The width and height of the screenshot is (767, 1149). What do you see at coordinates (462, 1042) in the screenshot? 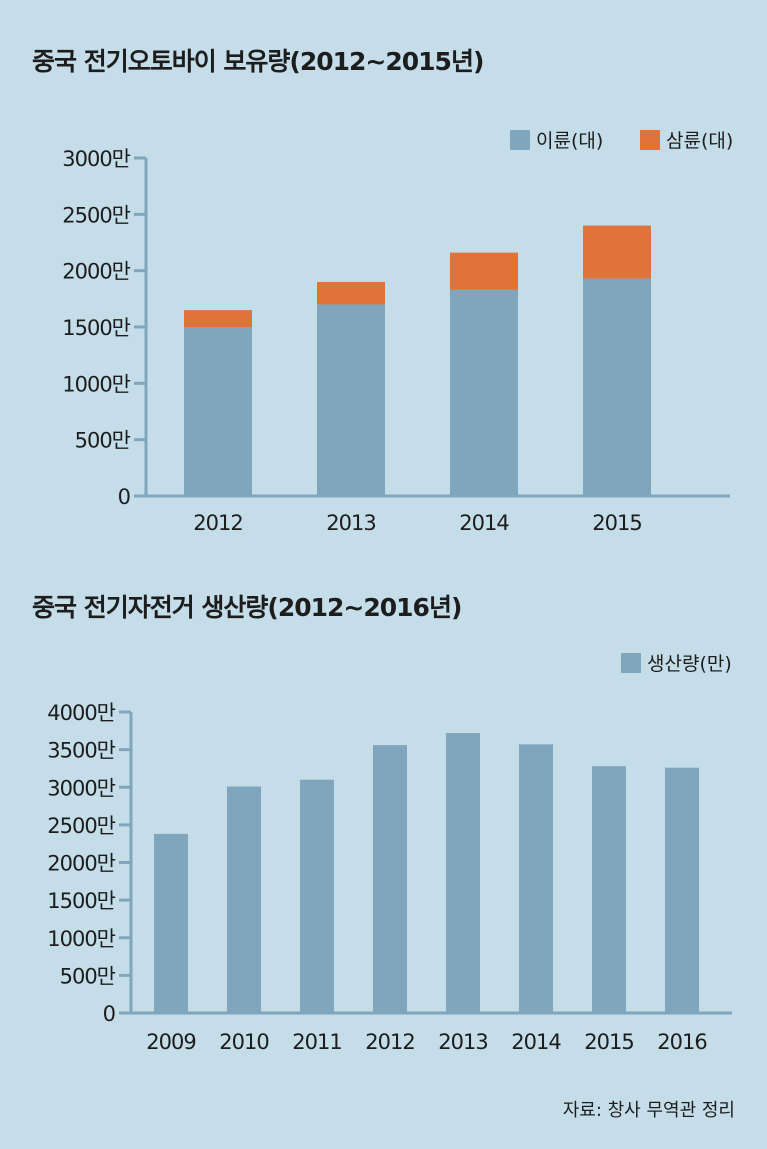
I see `chart2-xtick-label: 2013` at bounding box center [462, 1042].